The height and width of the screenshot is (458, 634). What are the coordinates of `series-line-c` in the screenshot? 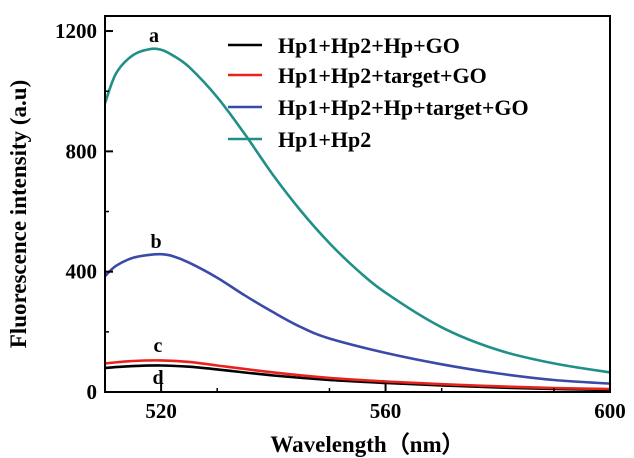 It's located at (357, 375).